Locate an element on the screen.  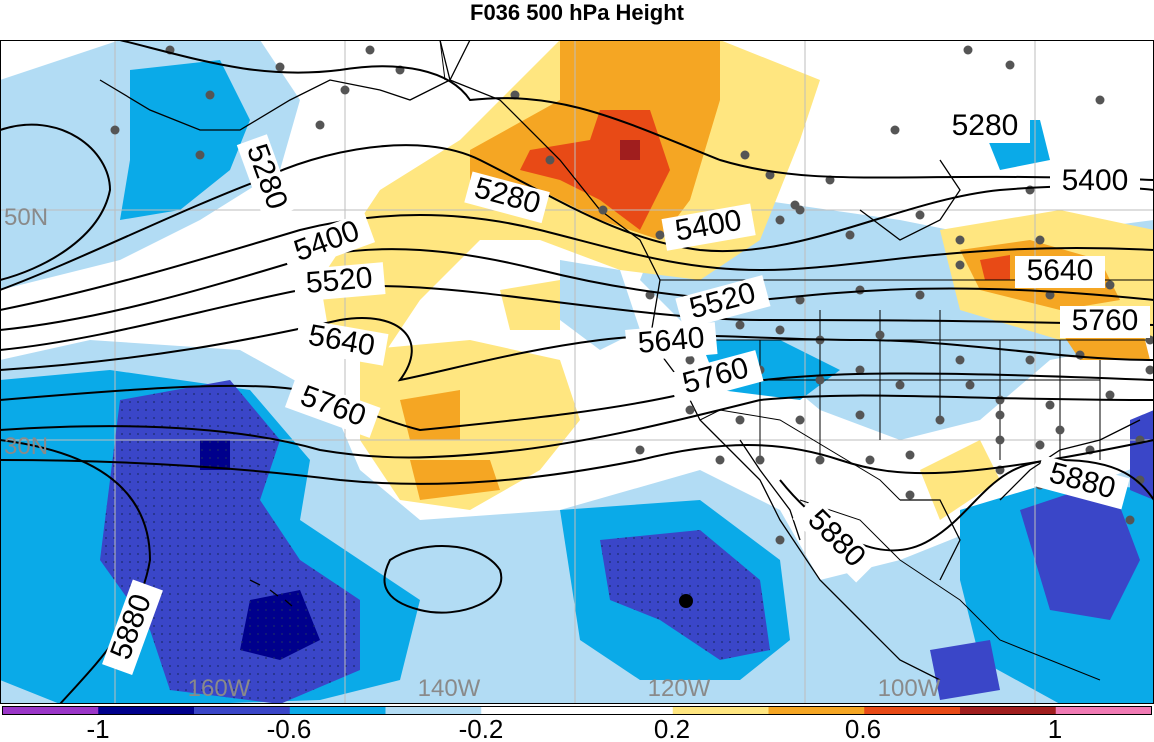
lat-label: 30N is located at coordinates (26, 446).